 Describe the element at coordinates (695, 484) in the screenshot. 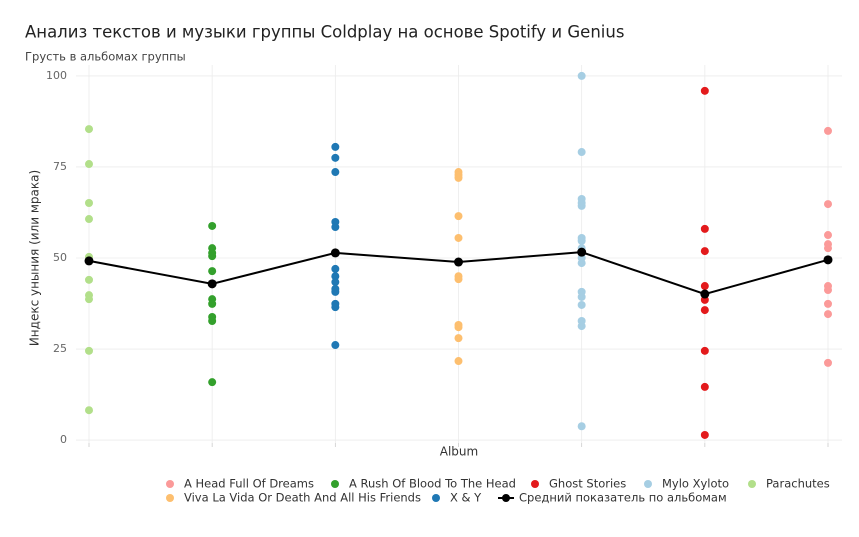

I see `legend-label: Mylo Xyloto` at that location.